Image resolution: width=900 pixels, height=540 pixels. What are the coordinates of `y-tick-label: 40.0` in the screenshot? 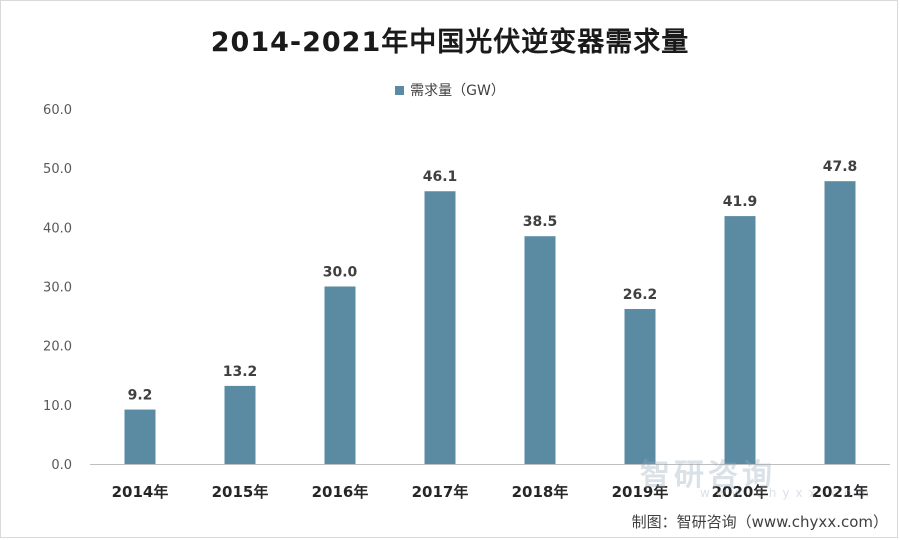 It's located at (57, 228).